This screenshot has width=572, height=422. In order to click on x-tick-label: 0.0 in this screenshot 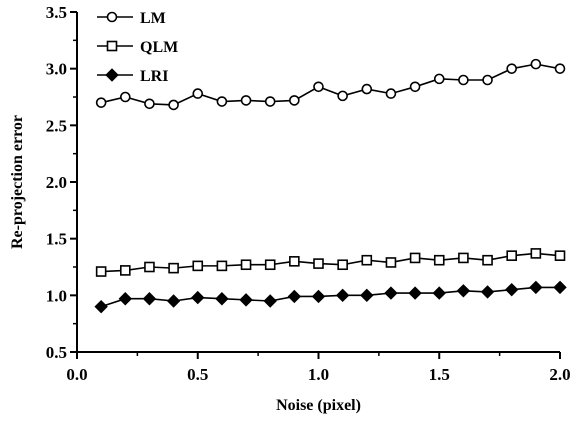, I will do `click(76, 374)`.